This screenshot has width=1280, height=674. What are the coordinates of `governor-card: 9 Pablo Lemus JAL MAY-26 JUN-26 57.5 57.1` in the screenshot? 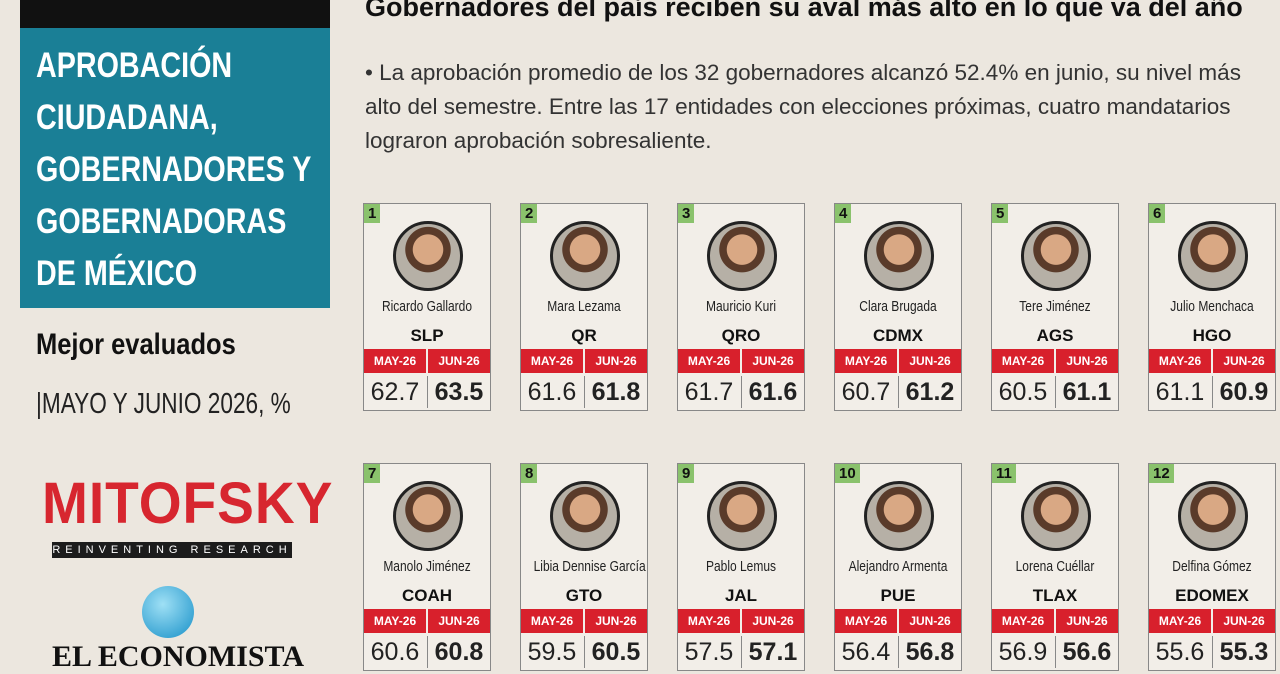 It's located at (741, 567).